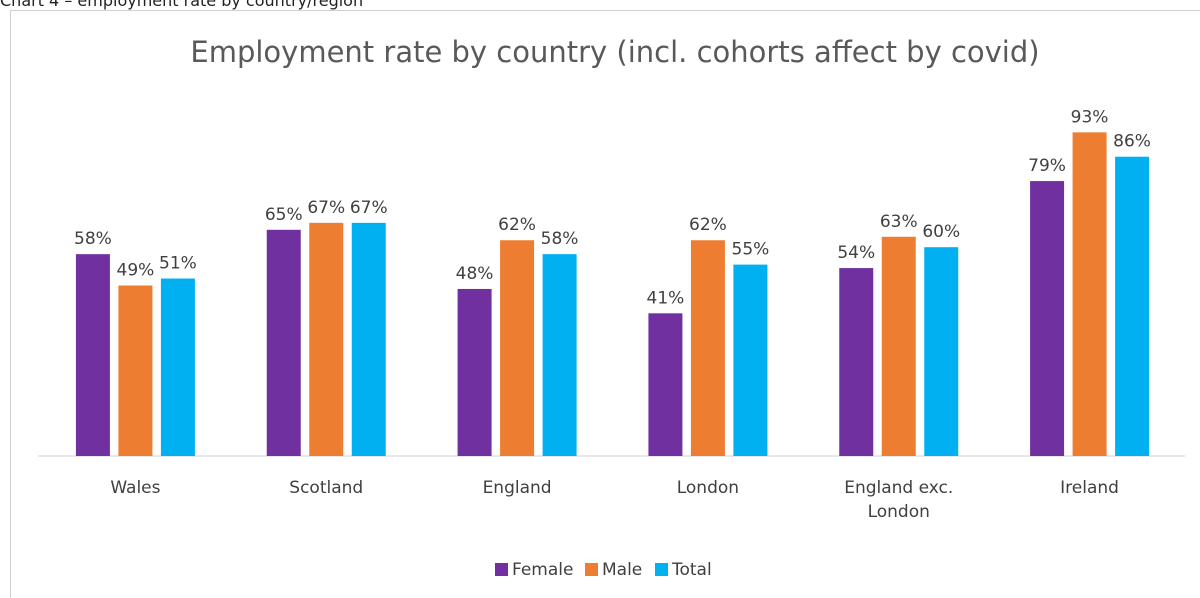  Describe the element at coordinates (856, 253) in the screenshot. I see `data-label: 54%` at that location.